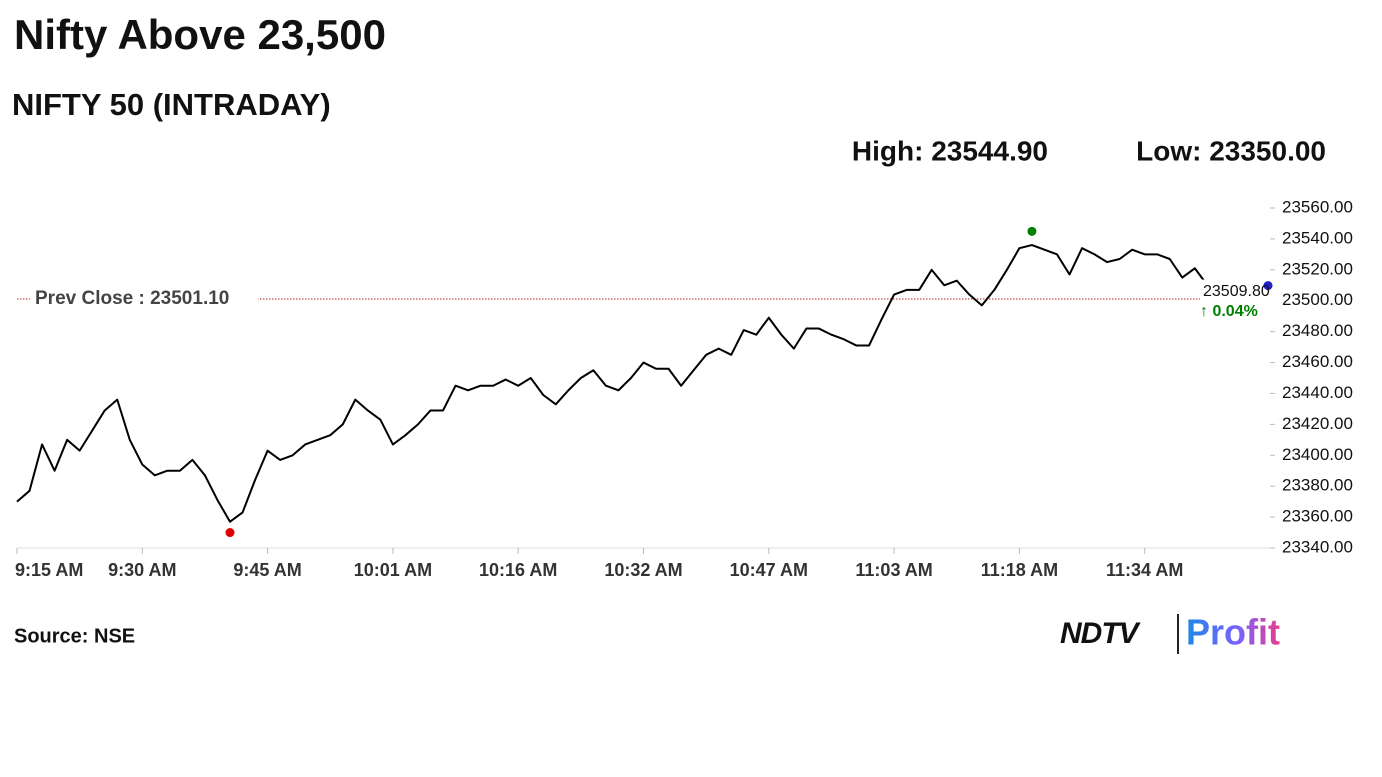 This screenshot has height=777, width=1382. I want to click on x-tick-label: 9:30 AM, so click(142, 570).